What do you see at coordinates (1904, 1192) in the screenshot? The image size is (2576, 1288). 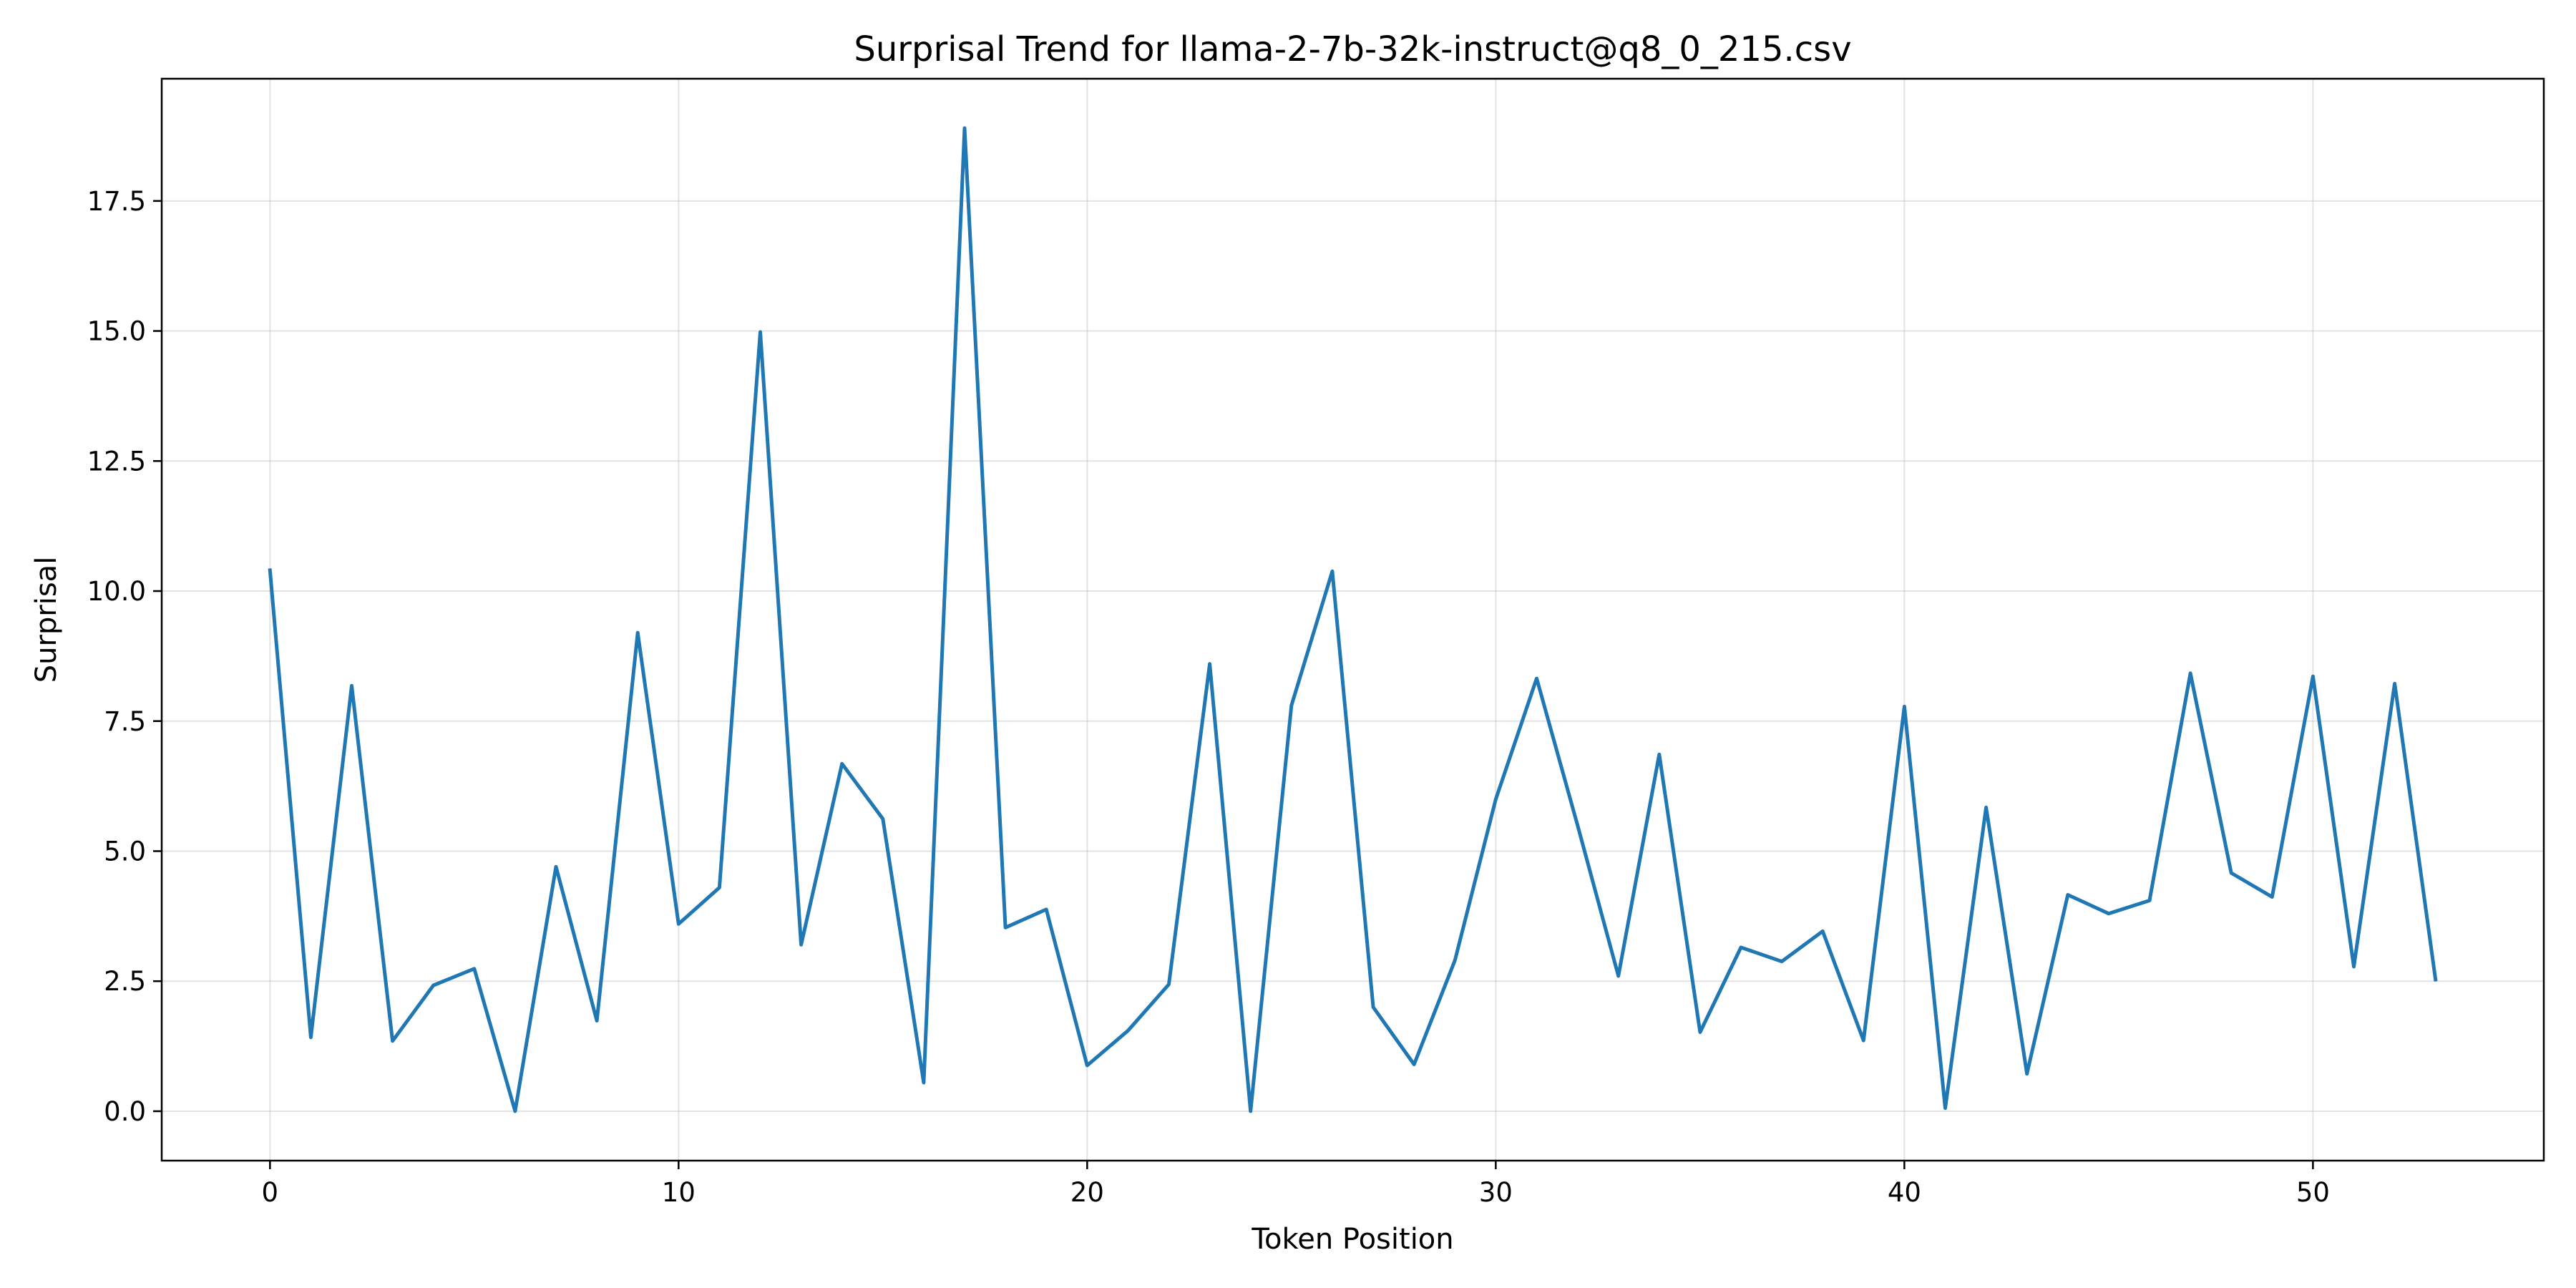 I see `x-tick-label: 40` at bounding box center [1904, 1192].